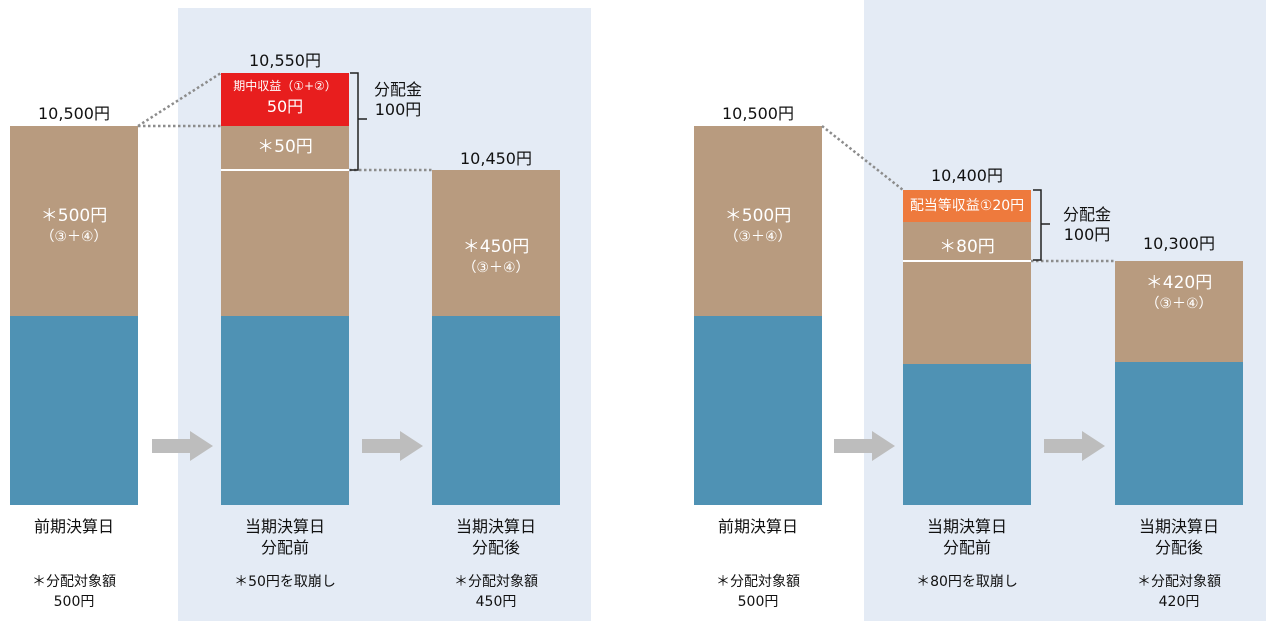 This screenshot has height=621, width=1266. What do you see at coordinates (757, 526) in the screenshot?
I see `right-bar1-label: 前期決算日` at bounding box center [757, 526].